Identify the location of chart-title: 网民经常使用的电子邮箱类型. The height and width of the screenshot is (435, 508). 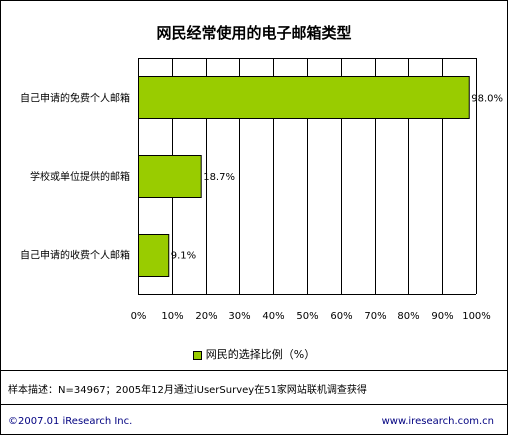
(254, 33).